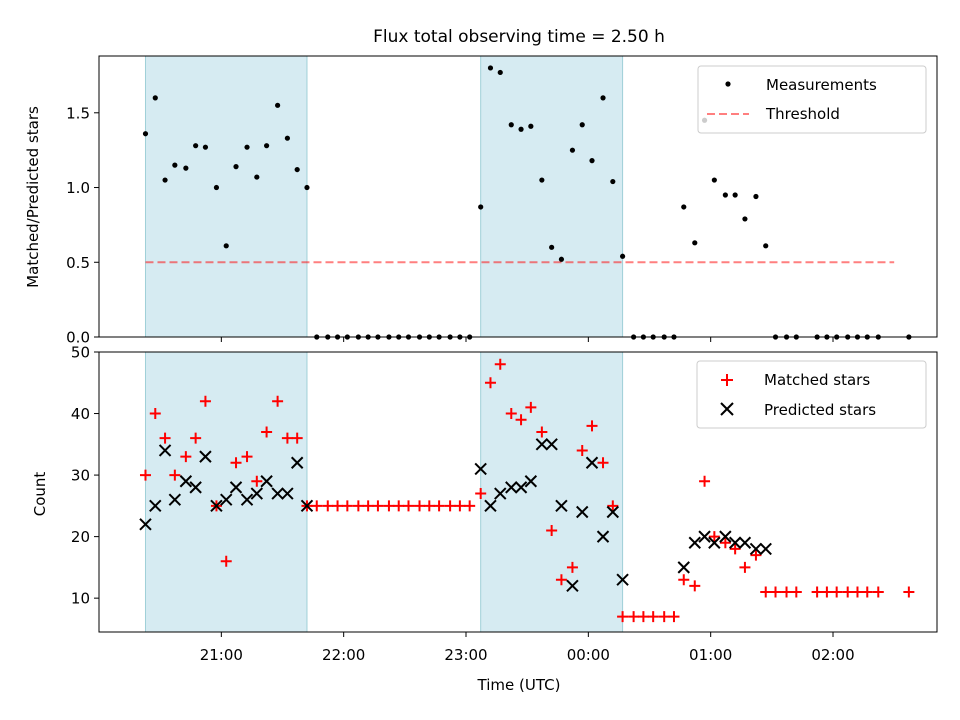  What do you see at coordinates (519, 37) in the screenshot?
I see `chart-title: Flux total observing time = 2.50 h` at bounding box center [519, 37].